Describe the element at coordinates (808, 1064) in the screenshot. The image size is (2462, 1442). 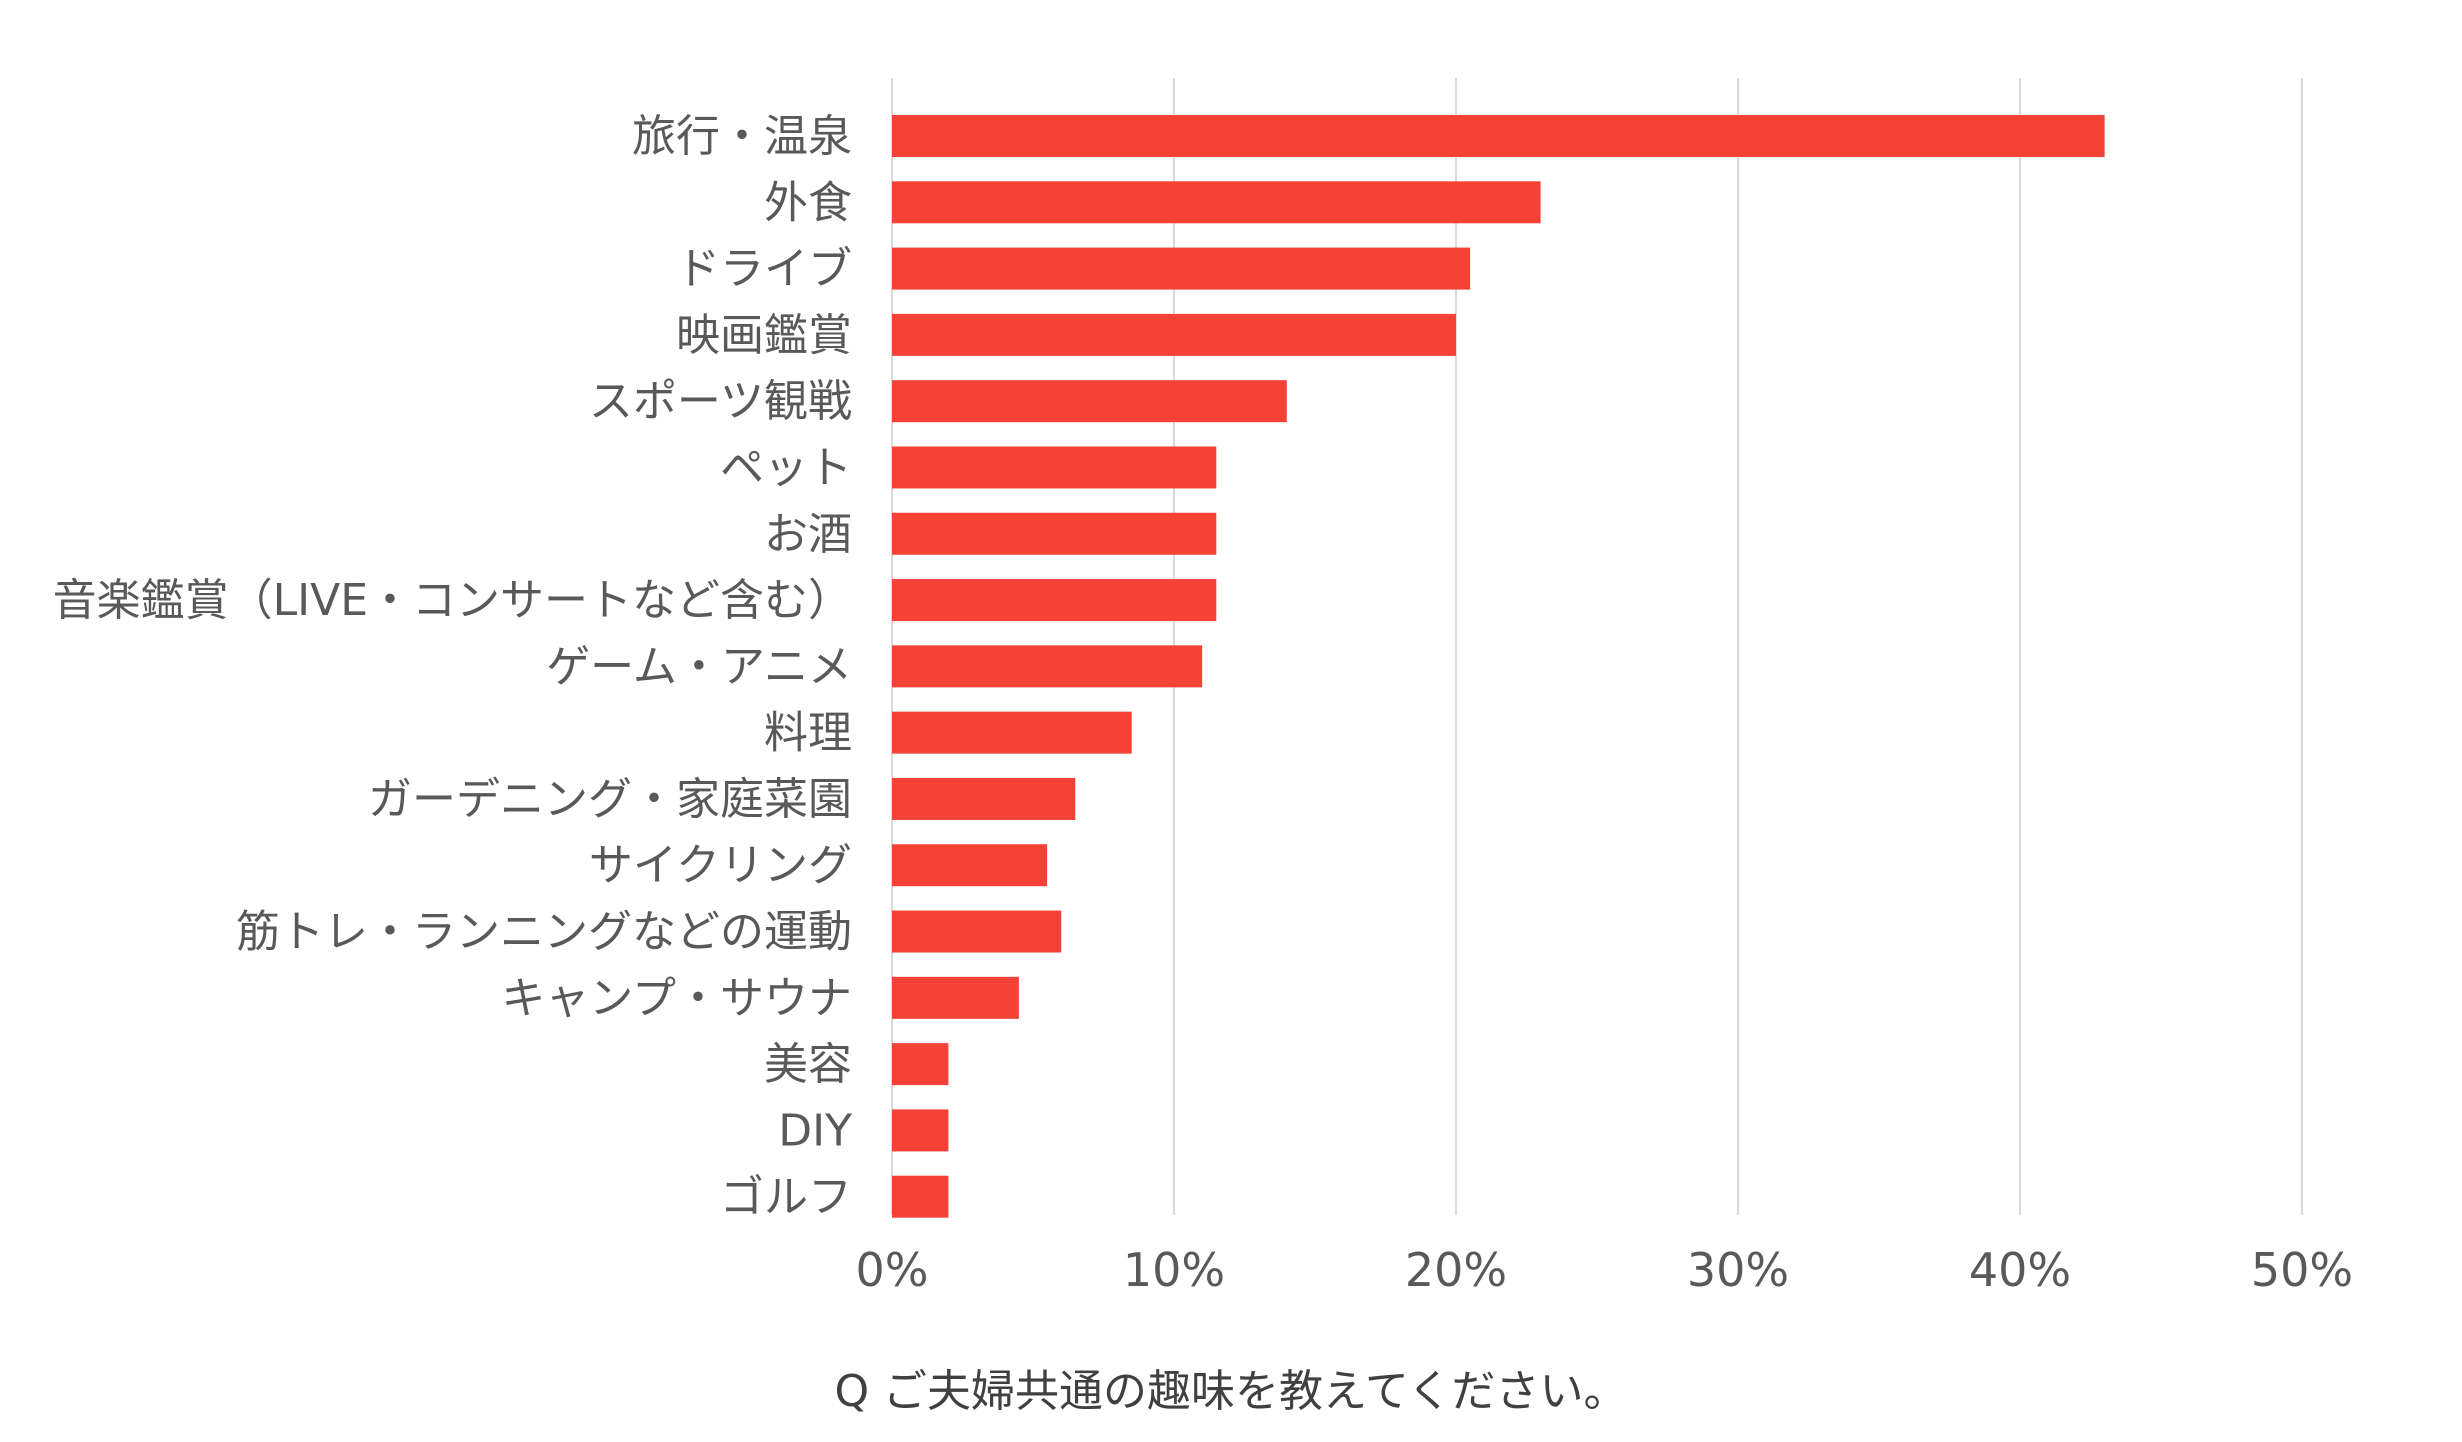
I see `category-label: 美容` at that location.